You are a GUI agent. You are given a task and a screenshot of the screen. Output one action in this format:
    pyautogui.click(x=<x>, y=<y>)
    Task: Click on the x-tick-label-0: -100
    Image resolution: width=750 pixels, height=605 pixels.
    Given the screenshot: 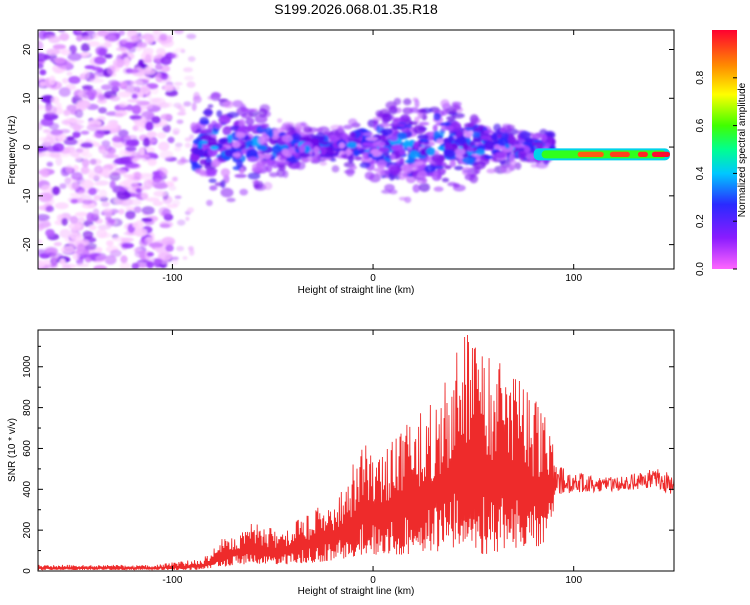 What is the action you would take?
    pyautogui.click(x=172, y=278)
    